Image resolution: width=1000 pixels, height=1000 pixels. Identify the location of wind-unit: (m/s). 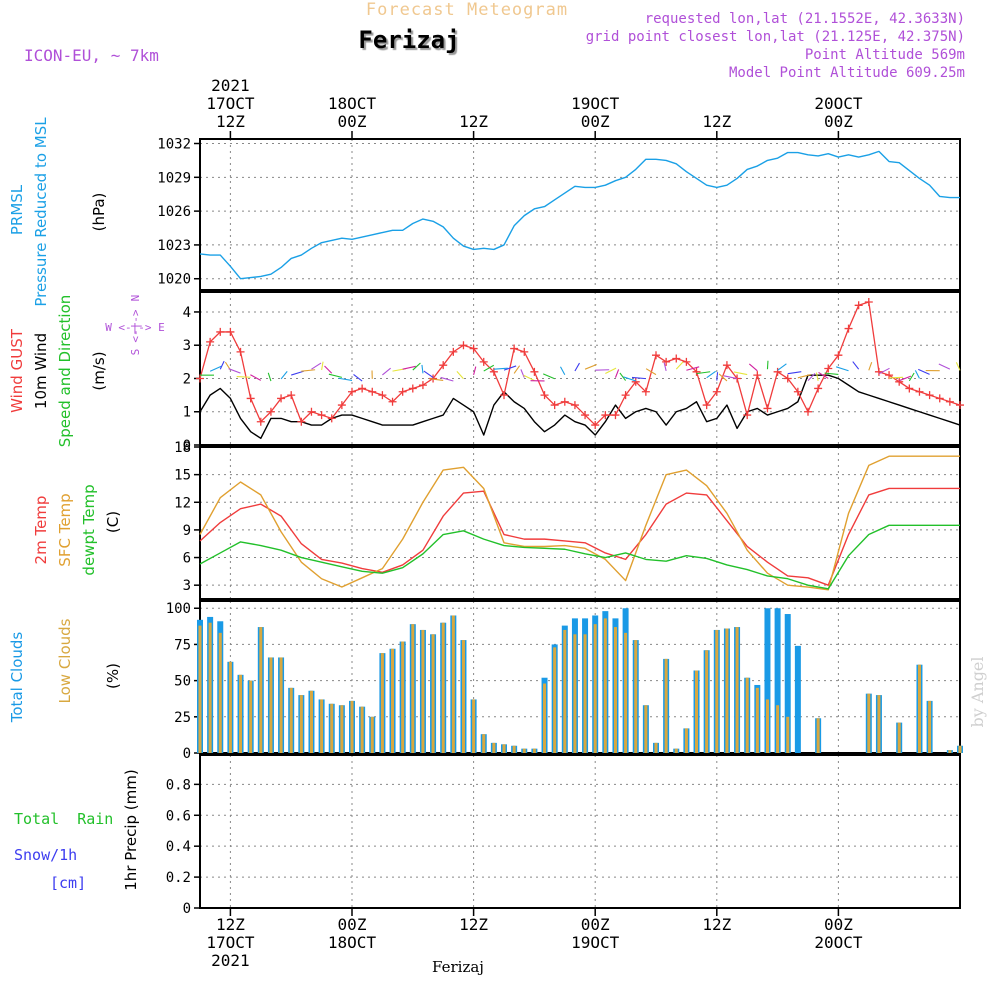
(99, 370).